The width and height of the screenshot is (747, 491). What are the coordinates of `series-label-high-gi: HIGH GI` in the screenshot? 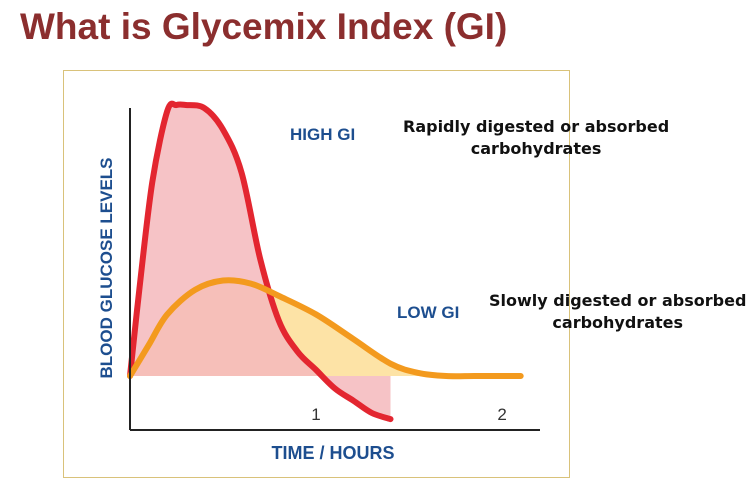 It's located at (322, 134).